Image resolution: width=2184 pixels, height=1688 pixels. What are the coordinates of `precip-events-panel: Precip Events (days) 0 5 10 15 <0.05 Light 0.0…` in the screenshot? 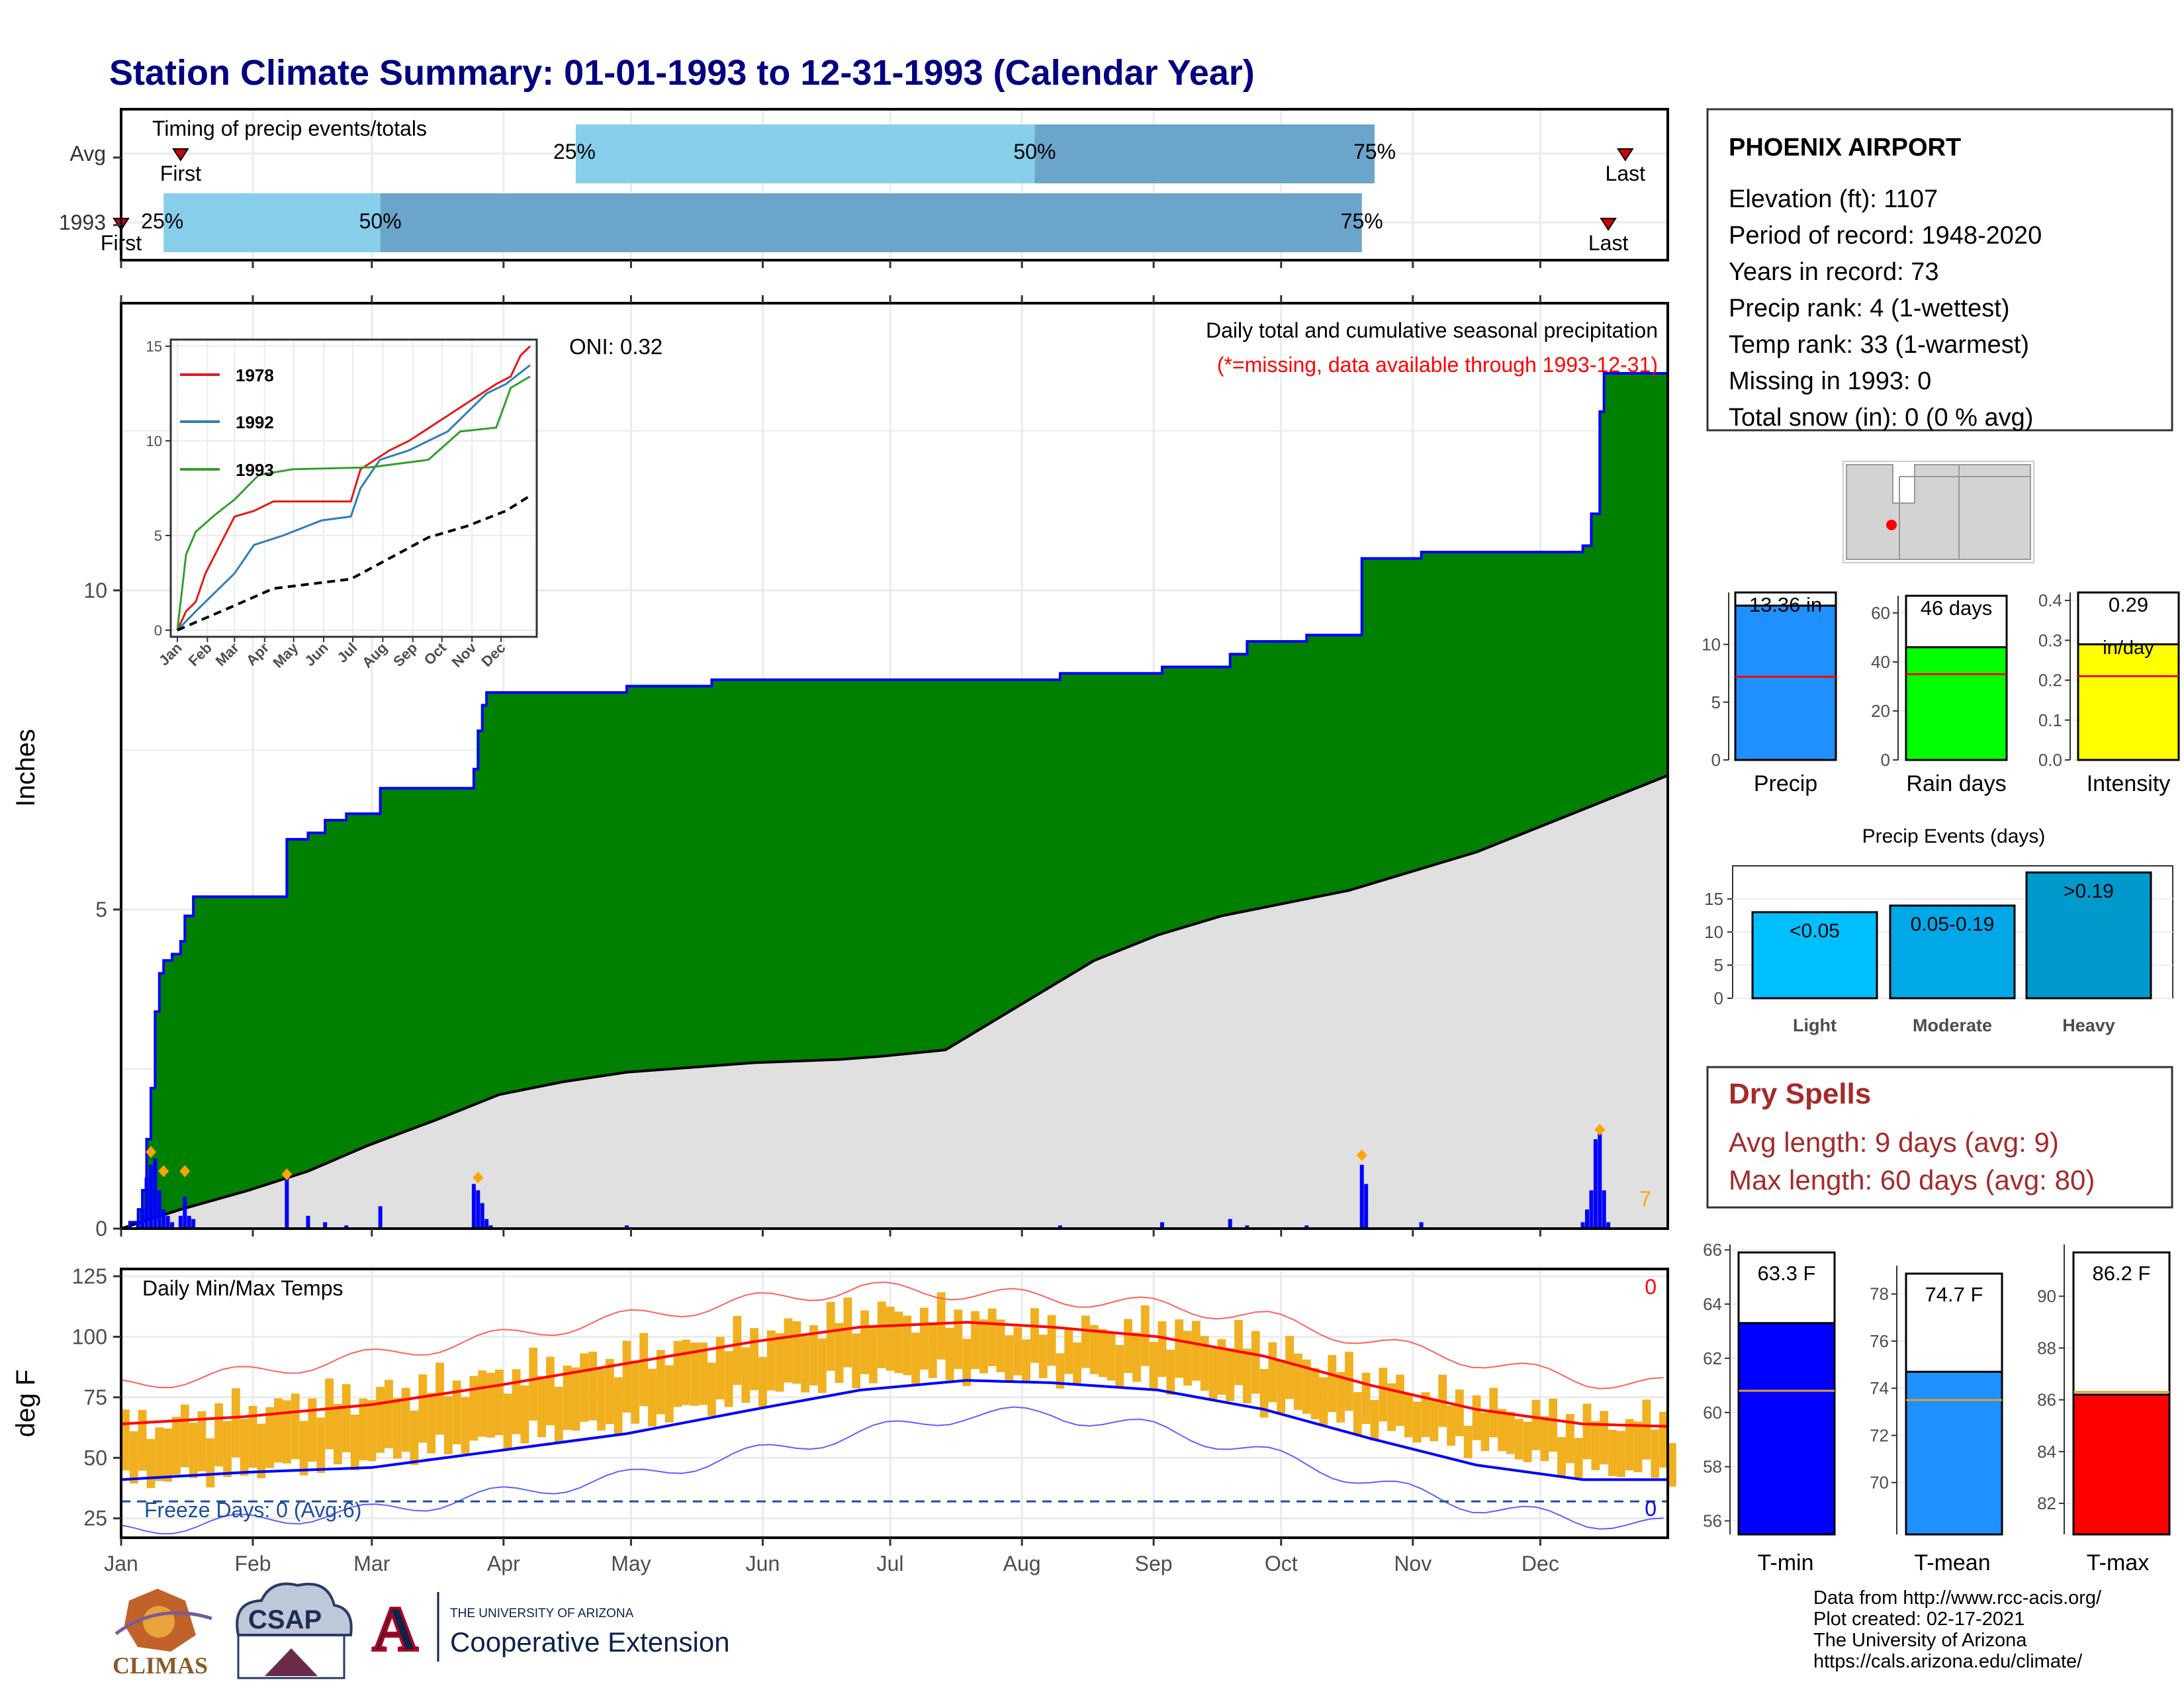 It's located at (1939, 930).